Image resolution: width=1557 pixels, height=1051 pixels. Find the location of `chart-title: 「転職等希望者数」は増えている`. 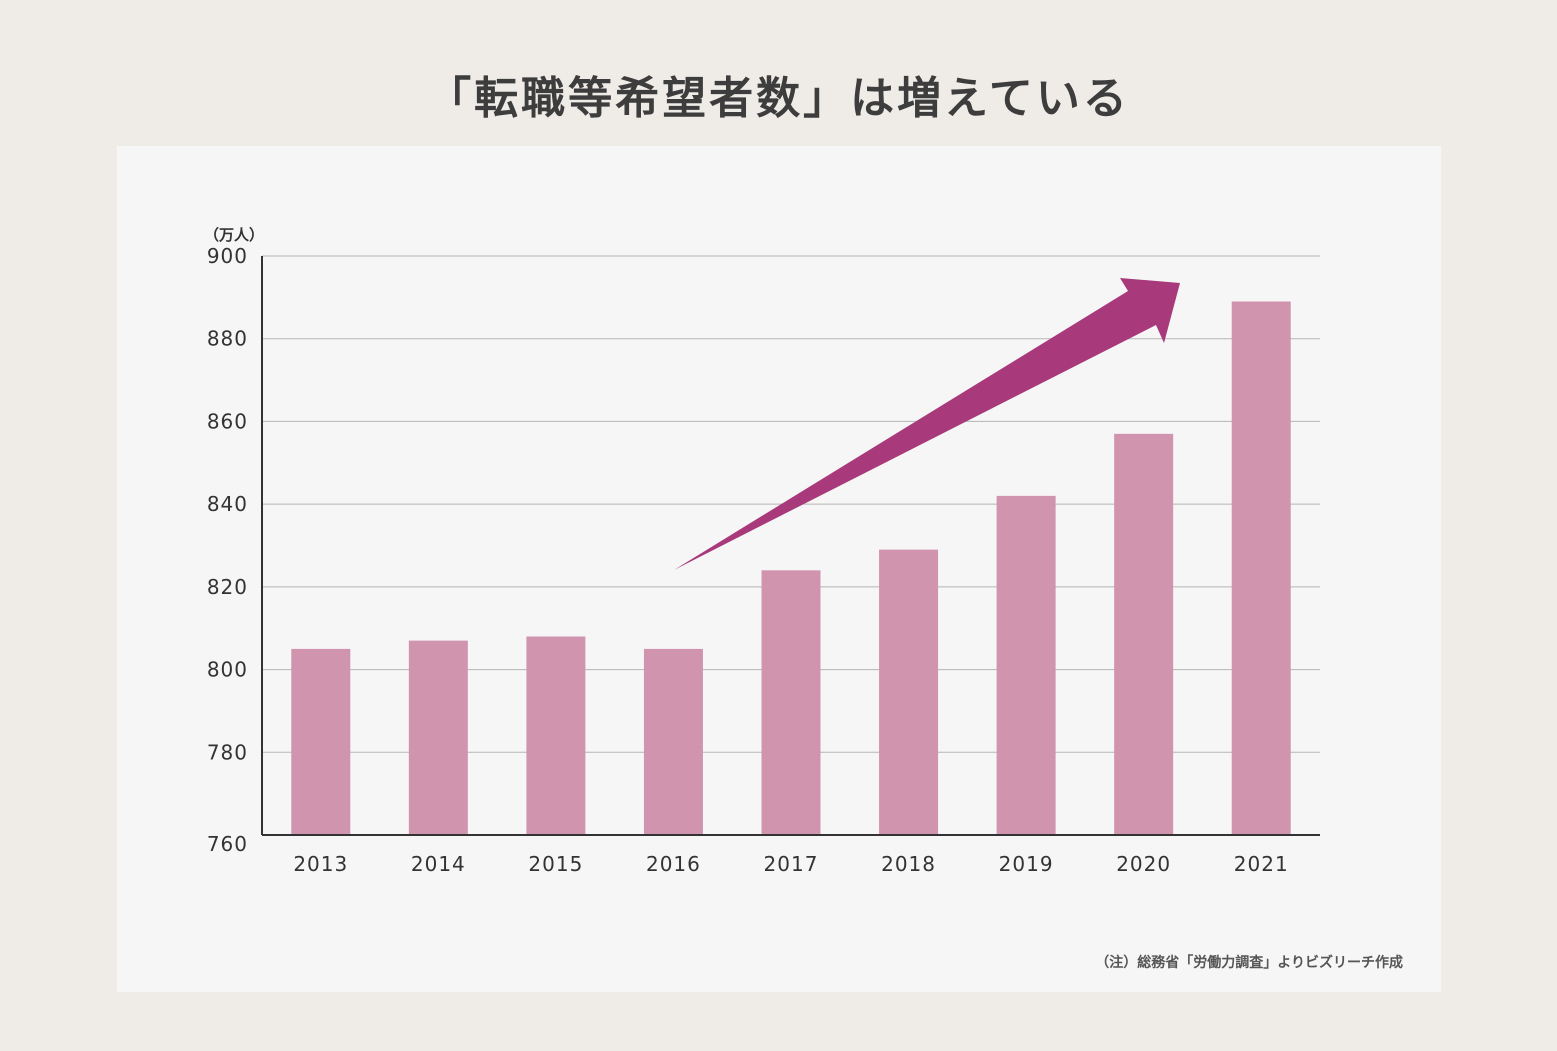

chart-title: 「転職等希望者数」は増えている is located at coordinates (778, 98).